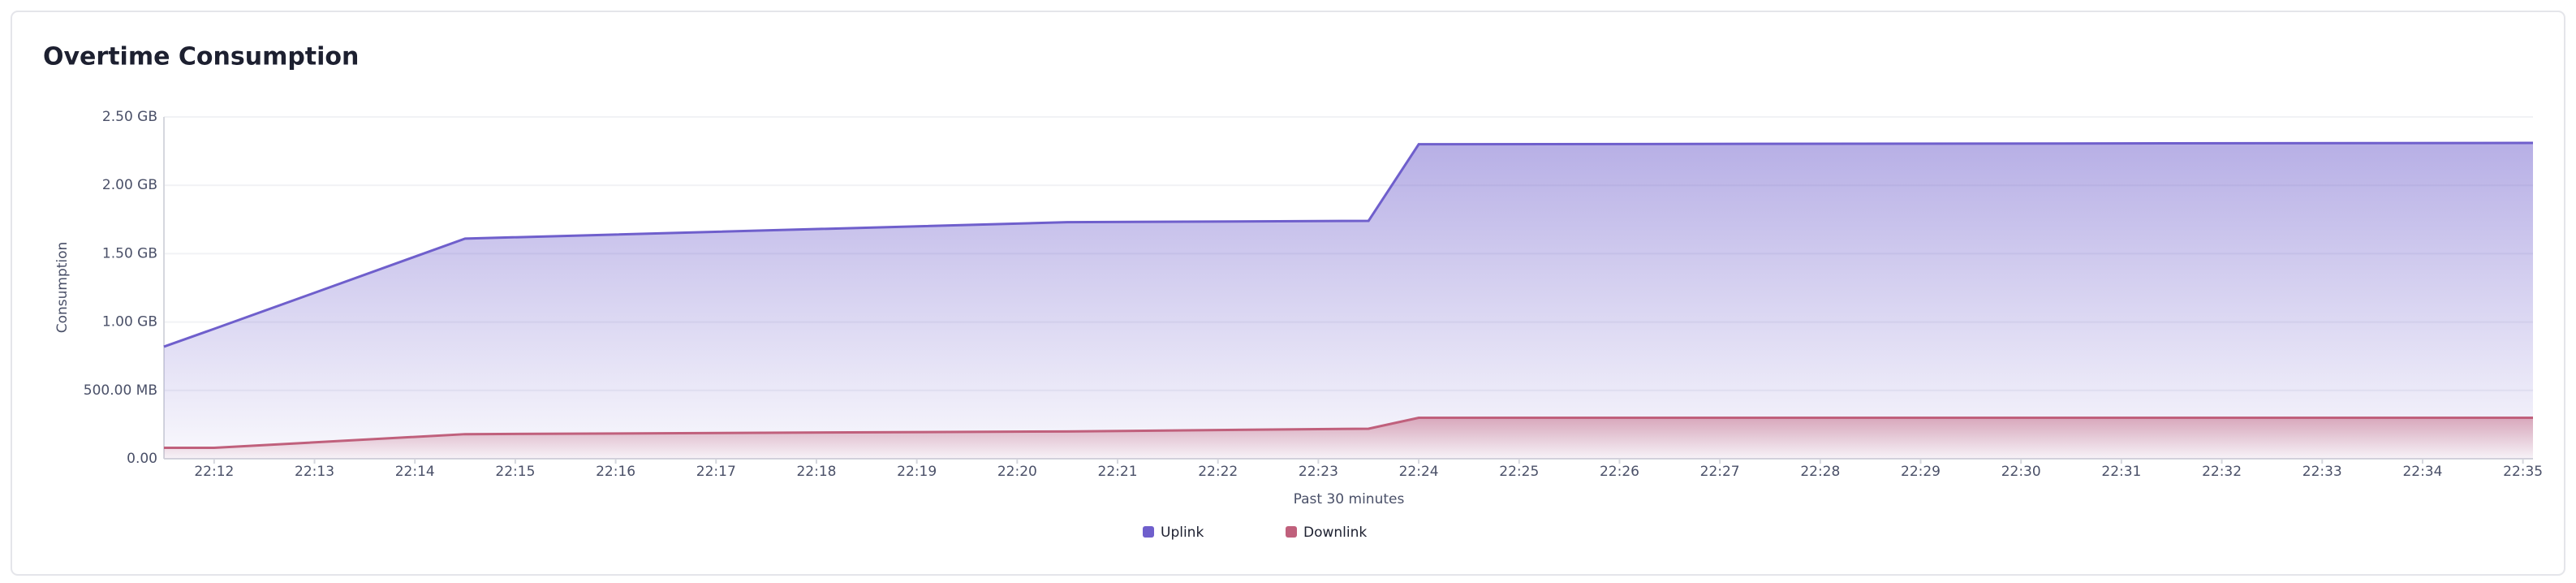 The height and width of the screenshot is (583, 2576). Describe the element at coordinates (129, 322) in the screenshot. I see `y-tick-label: 1.00 GB` at that location.